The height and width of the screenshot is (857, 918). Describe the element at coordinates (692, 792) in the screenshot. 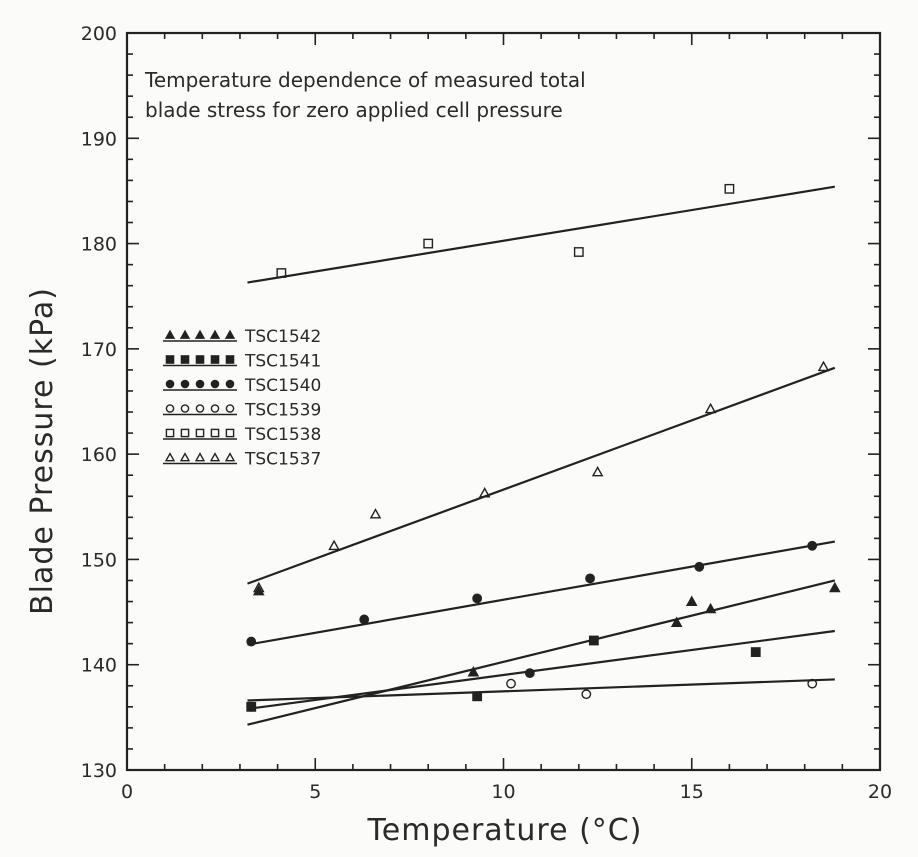

I see `x-tick-label: 15` at that location.